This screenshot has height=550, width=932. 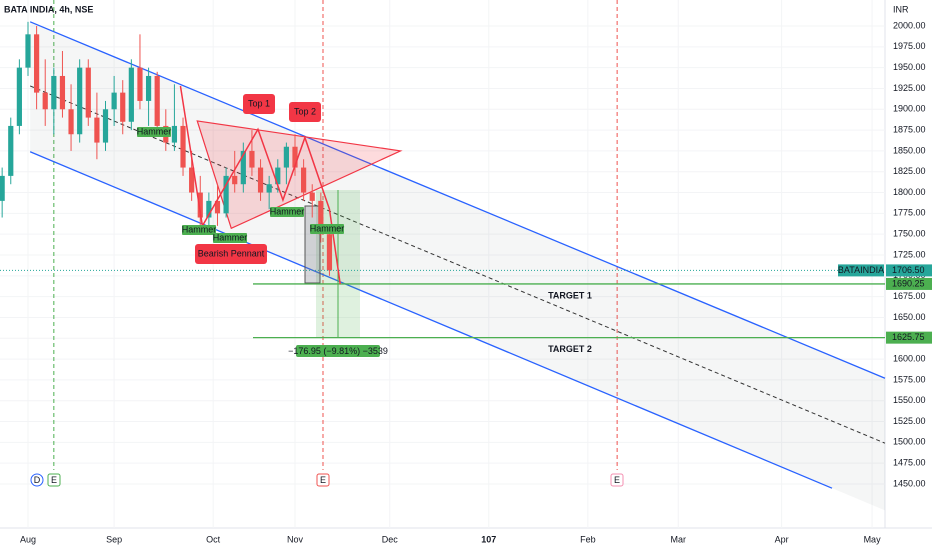 What do you see at coordinates (909, 379) in the screenshot?
I see `y-tick-label: 1575.00` at bounding box center [909, 379].